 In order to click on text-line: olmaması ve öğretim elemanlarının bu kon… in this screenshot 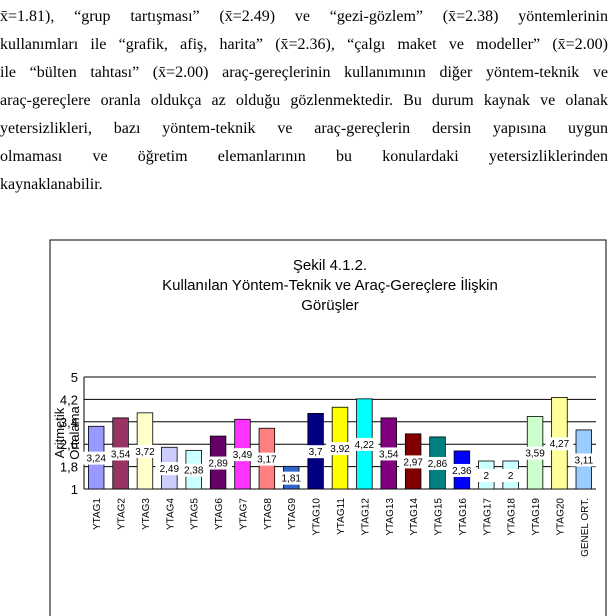, I will do `click(304, 156)`.